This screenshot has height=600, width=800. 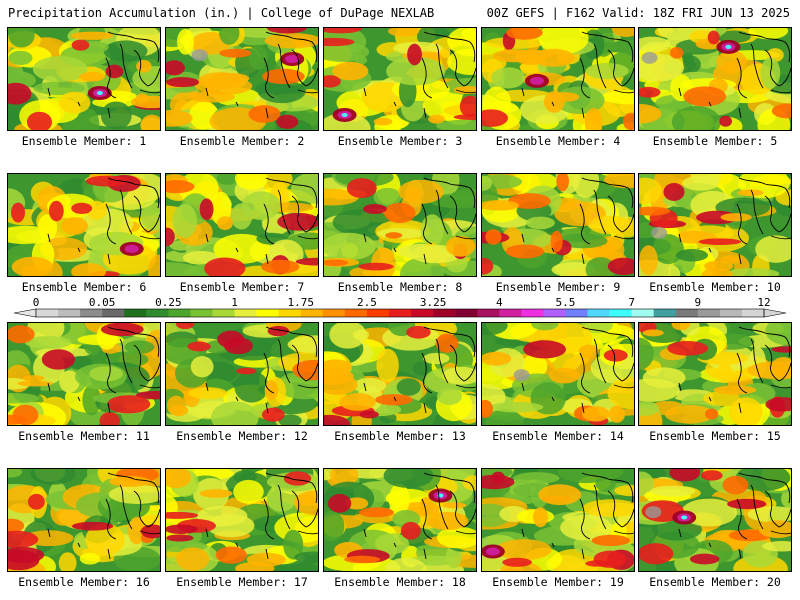 What do you see at coordinates (433, 302) in the screenshot?
I see `colorbar-tick-label: 3.25` at bounding box center [433, 302].